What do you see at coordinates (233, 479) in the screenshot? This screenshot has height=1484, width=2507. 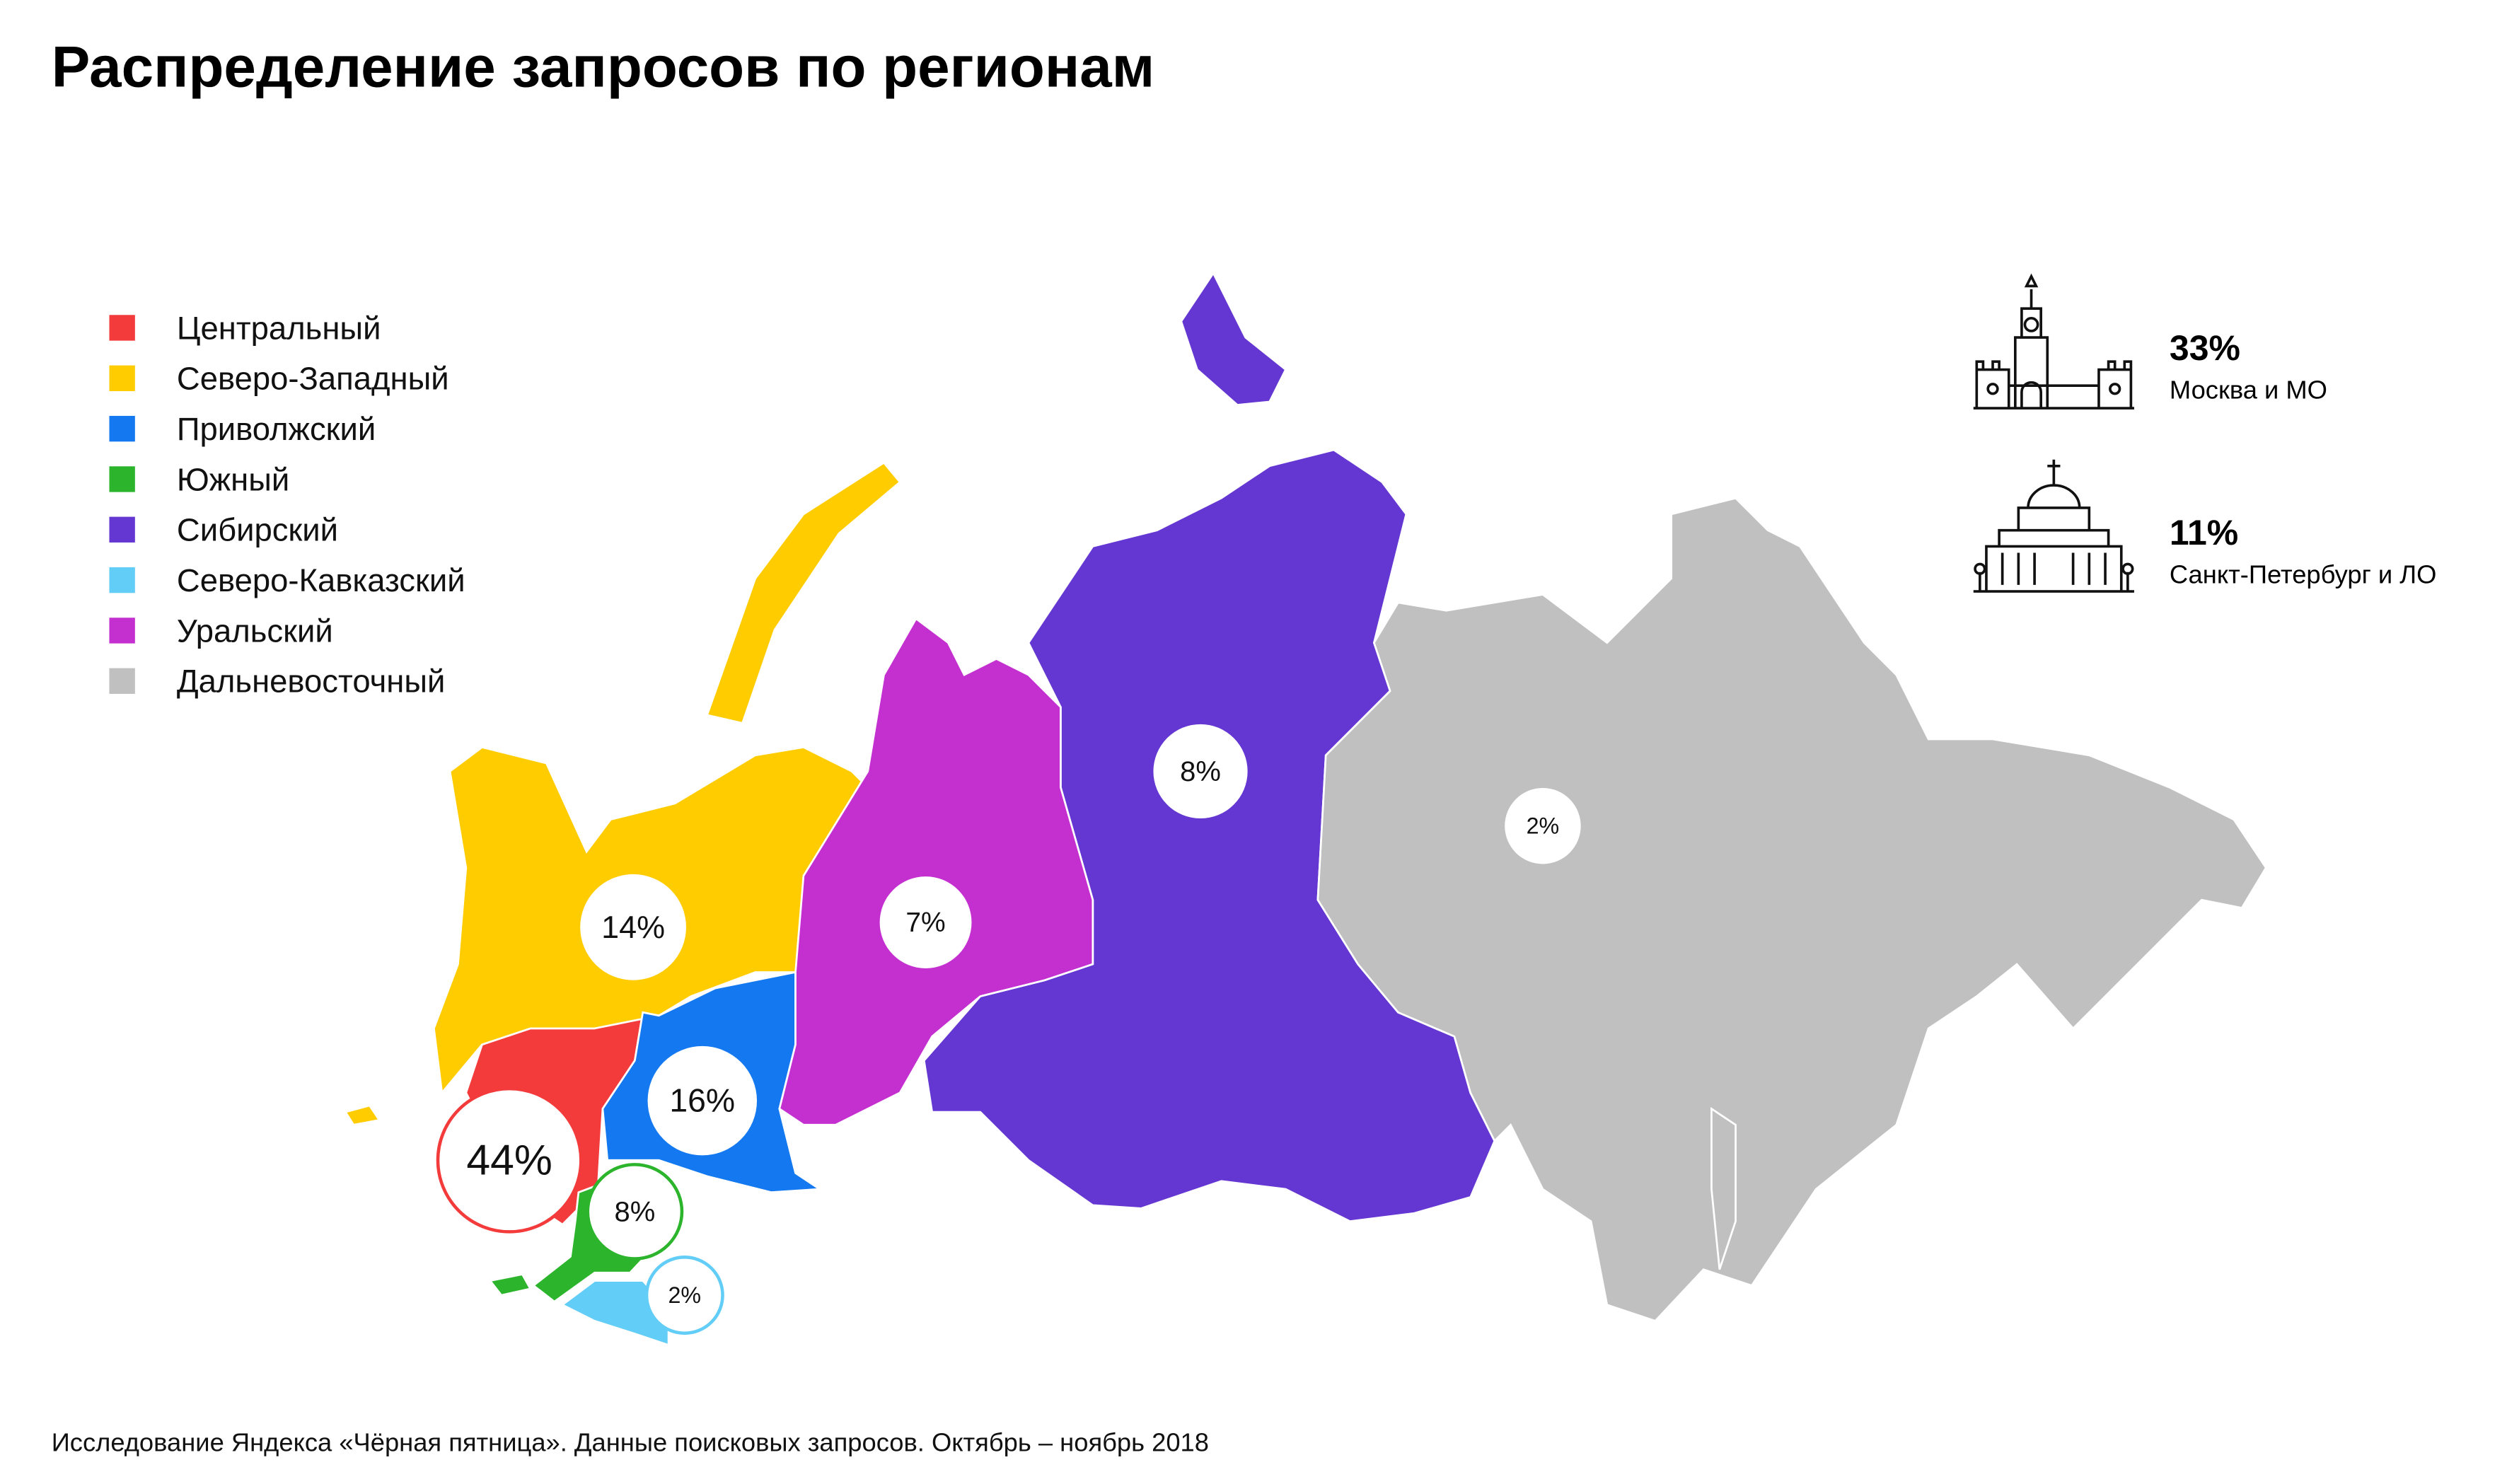 I see `legend-label: Южный` at bounding box center [233, 479].